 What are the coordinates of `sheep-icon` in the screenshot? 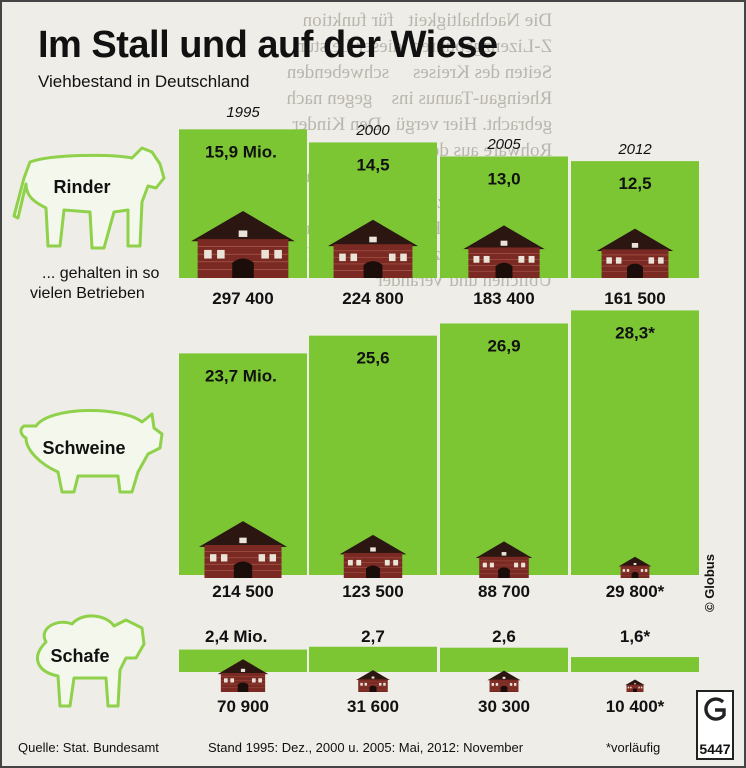 It's located at (91, 661).